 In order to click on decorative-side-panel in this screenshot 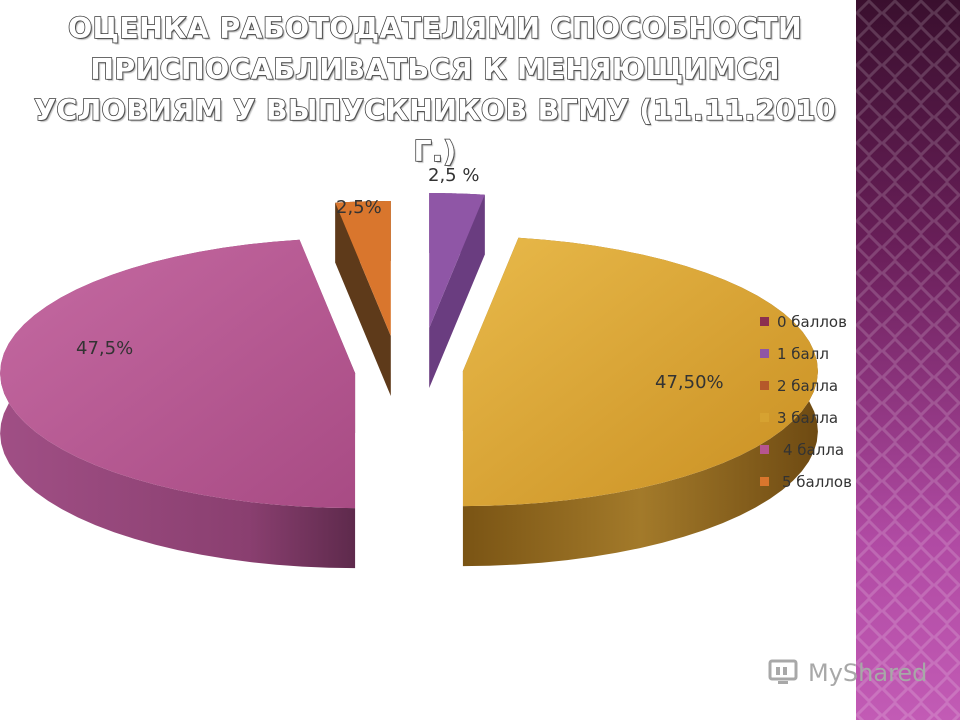, I will do `click(908, 360)`.